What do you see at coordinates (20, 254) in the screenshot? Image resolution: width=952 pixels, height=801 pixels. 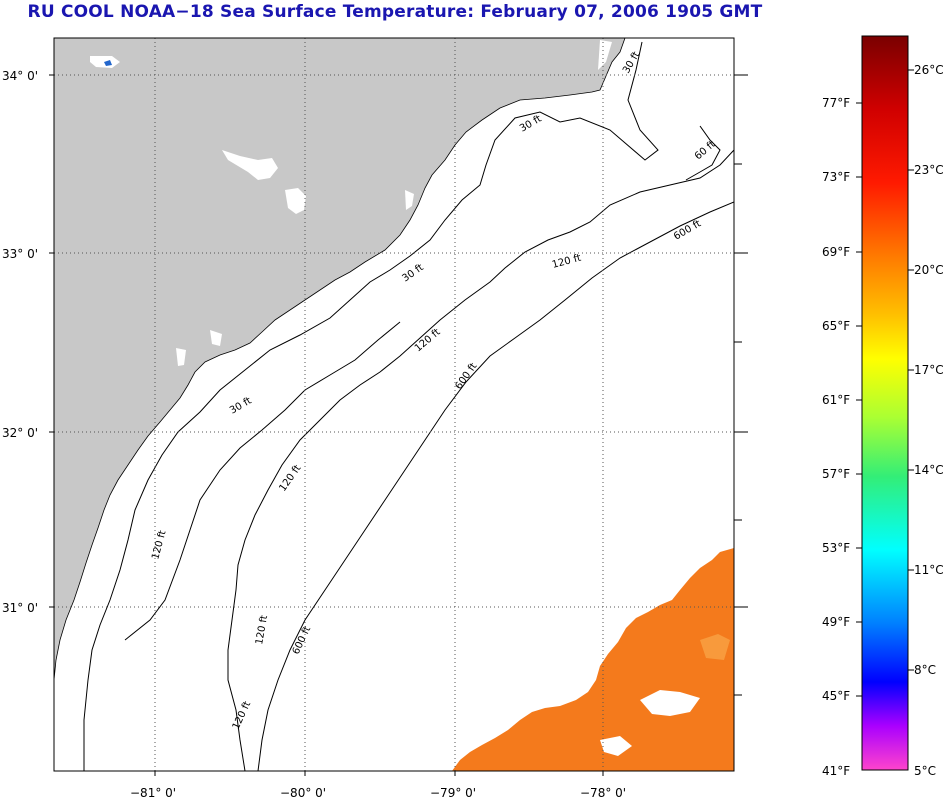 I see `lat-label: 33° 0'` at bounding box center [20, 254].